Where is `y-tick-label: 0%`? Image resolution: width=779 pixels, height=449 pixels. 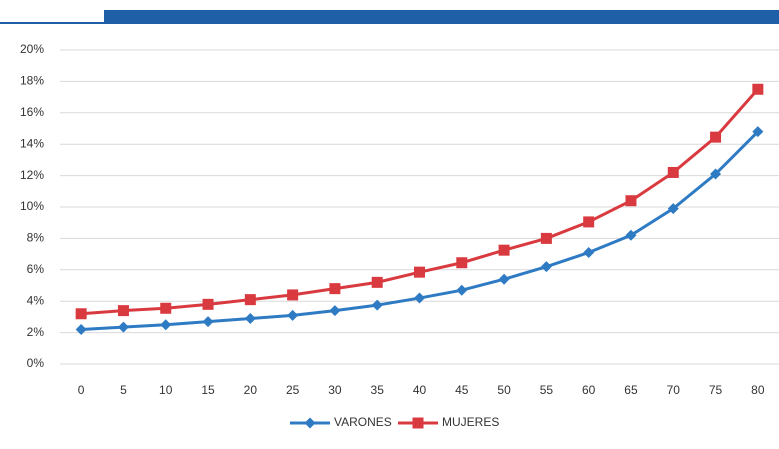 y-tick-label: 0% is located at coordinates (36, 363).